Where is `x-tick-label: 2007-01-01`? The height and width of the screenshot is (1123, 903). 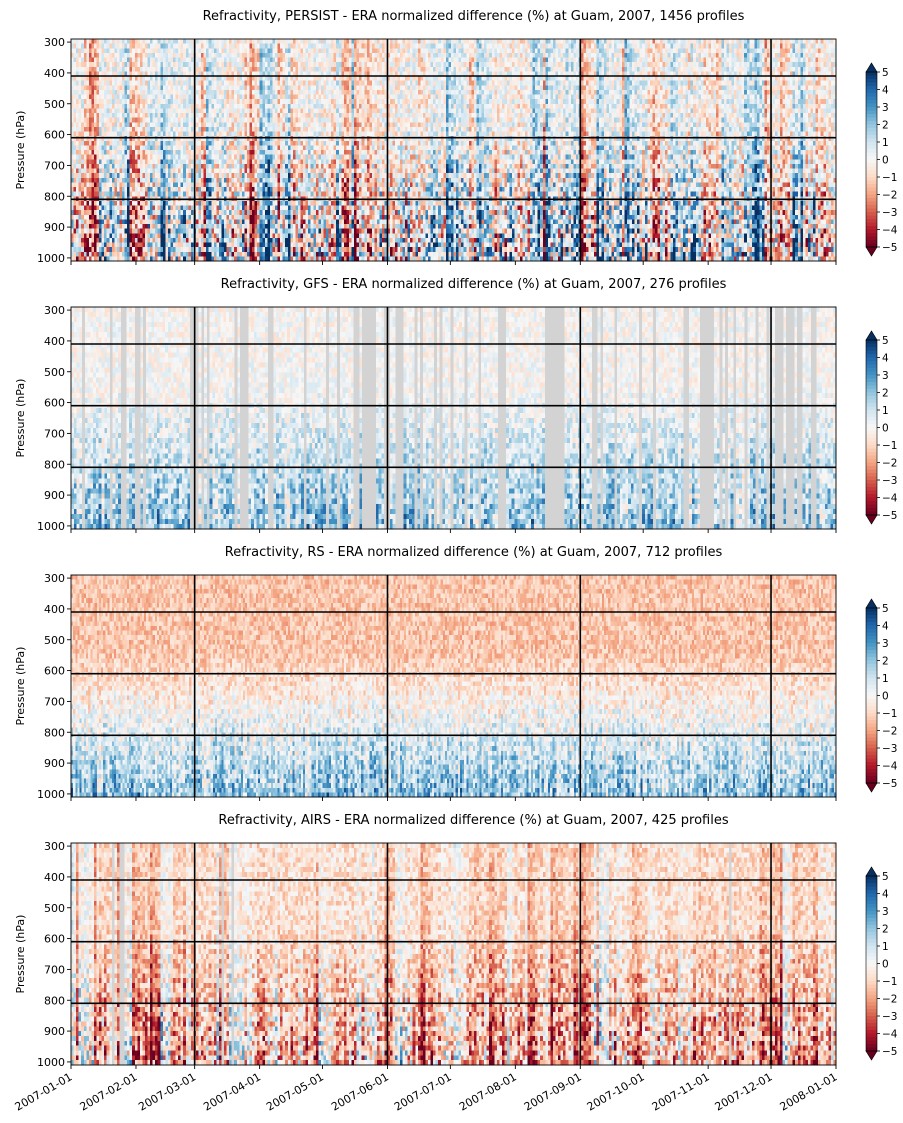
x-tick-label: 2007-01-01 is located at coordinates (44, 1091).